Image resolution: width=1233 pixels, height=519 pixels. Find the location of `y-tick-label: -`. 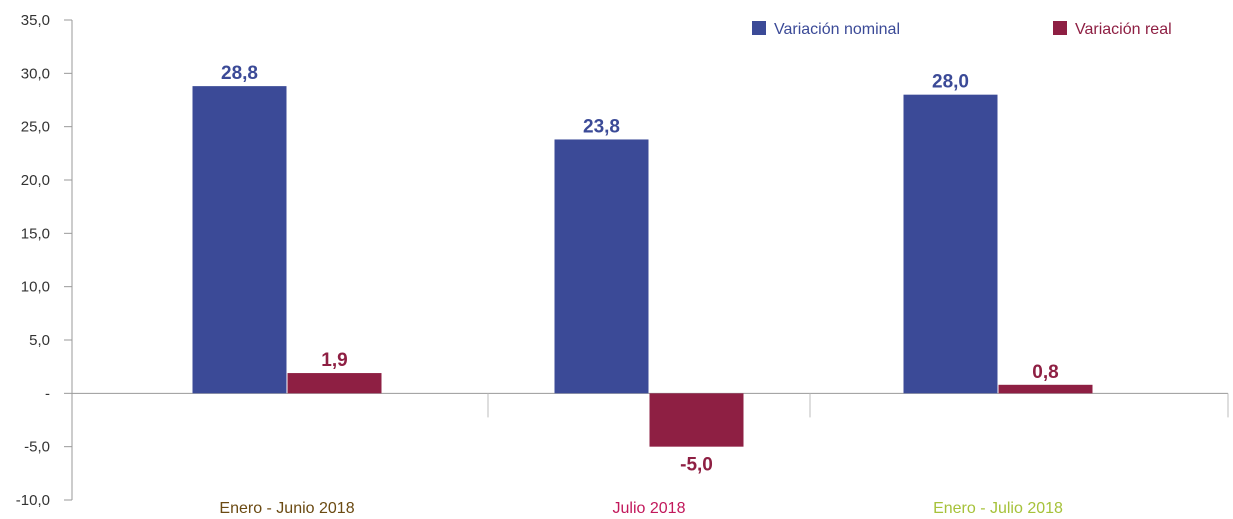

y-tick-label: - is located at coordinates (47, 393).